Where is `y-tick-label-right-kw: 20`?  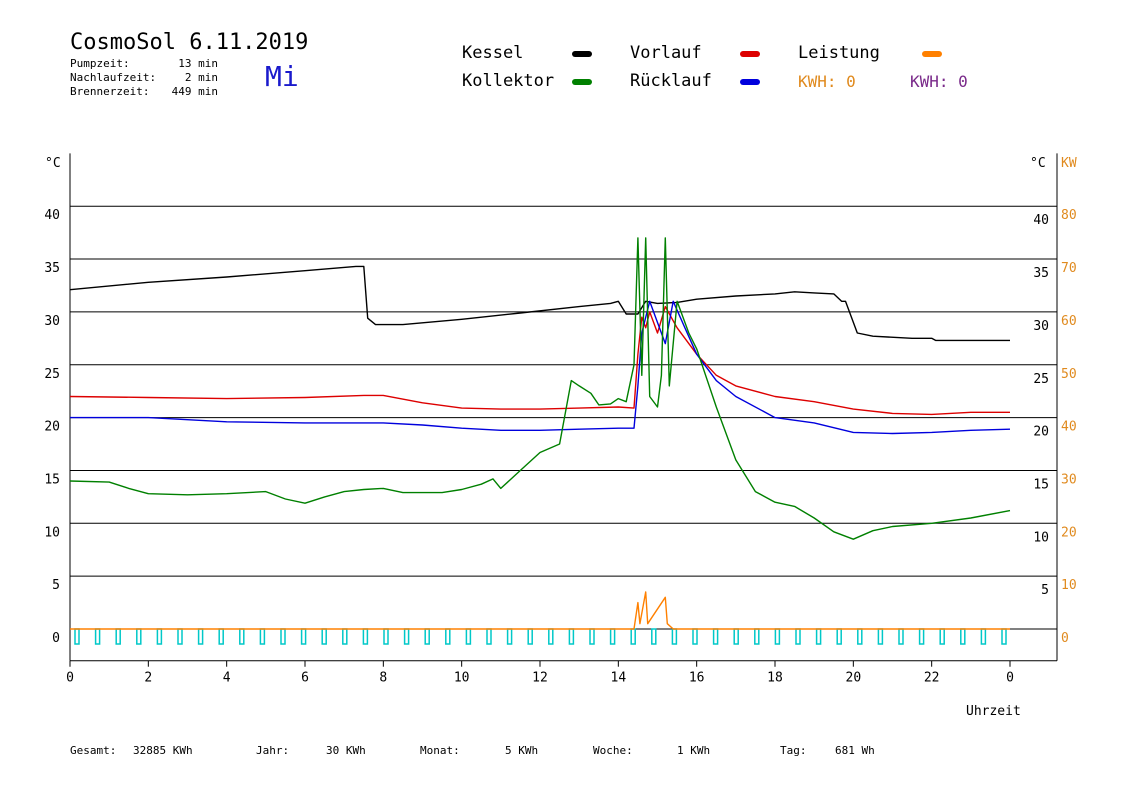 y-tick-label-right-kw: 20 is located at coordinates (1069, 532).